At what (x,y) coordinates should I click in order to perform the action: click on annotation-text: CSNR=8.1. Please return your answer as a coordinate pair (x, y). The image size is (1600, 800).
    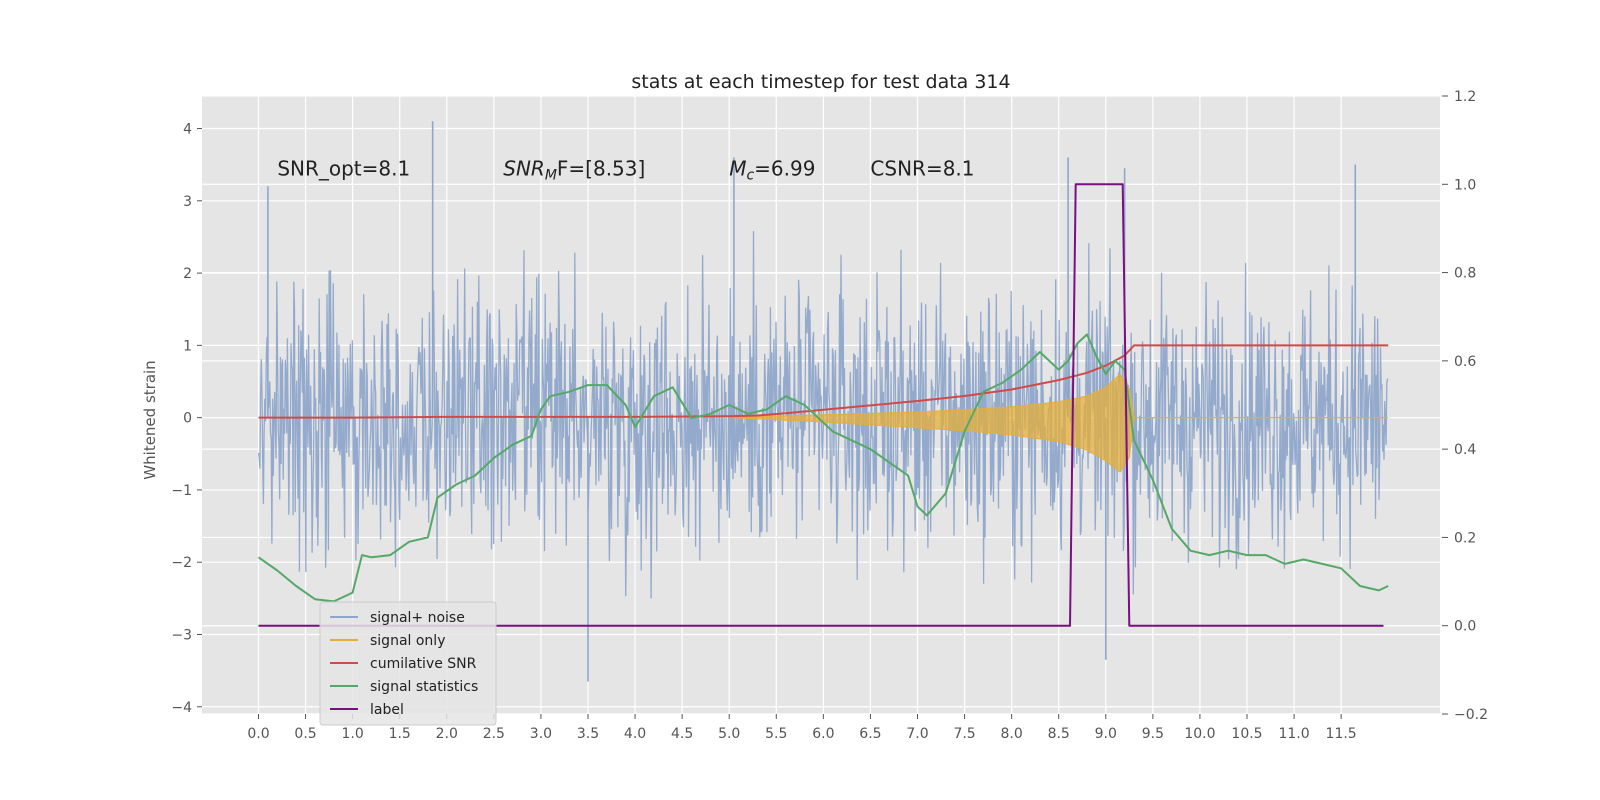
    Looking at the image, I should click on (922, 169).